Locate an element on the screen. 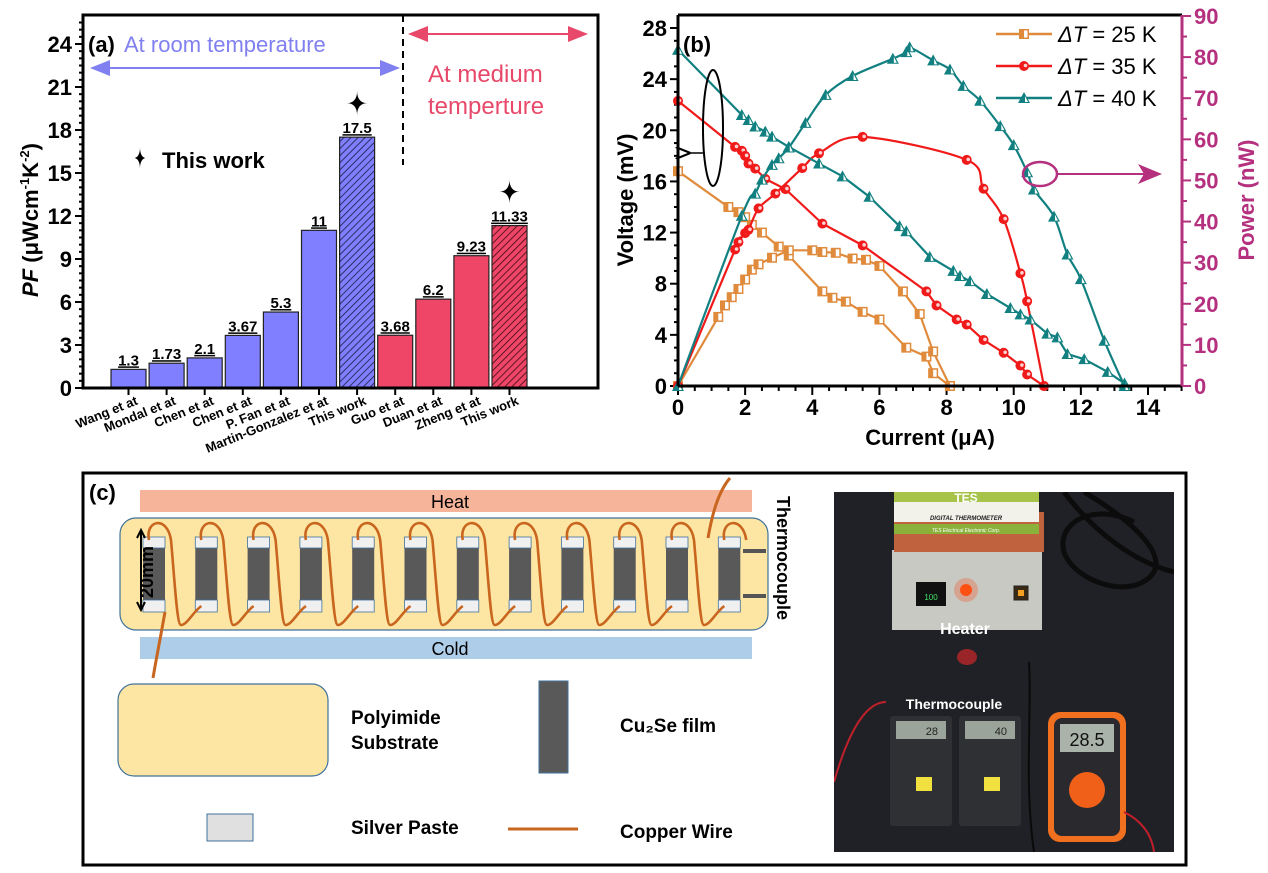 The image size is (1268, 873). bar-value-label: 3.67 is located at coordinates (242, 326).